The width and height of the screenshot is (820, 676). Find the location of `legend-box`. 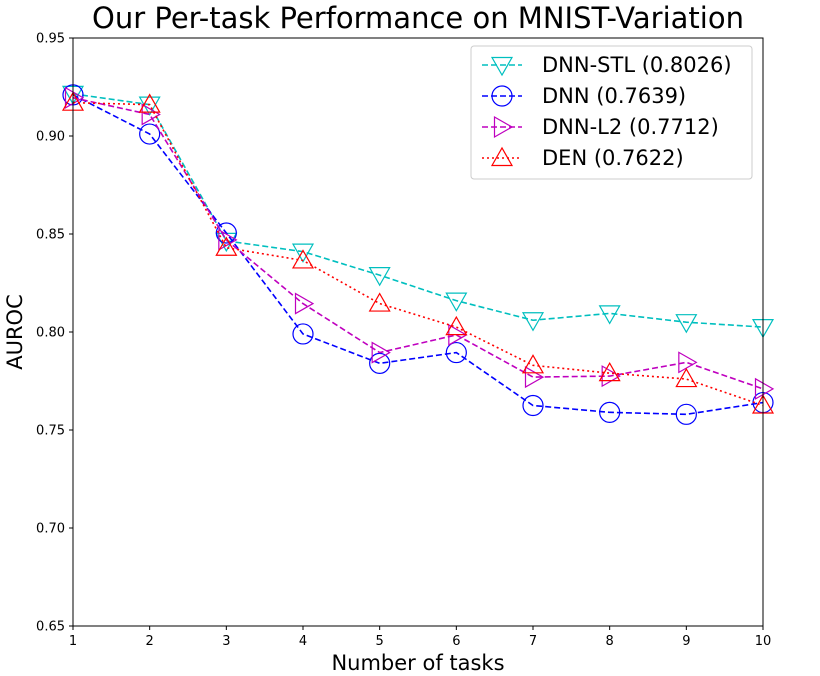

legend-box is located at coordinates (611, 112).